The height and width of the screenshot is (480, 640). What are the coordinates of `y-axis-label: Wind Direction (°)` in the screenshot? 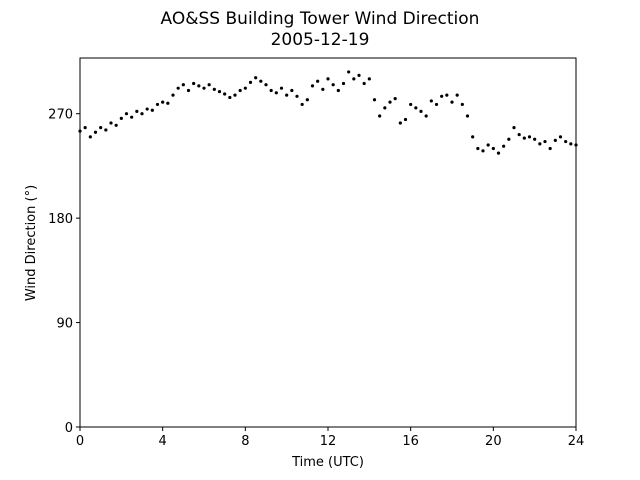 It's located at (31, 243).